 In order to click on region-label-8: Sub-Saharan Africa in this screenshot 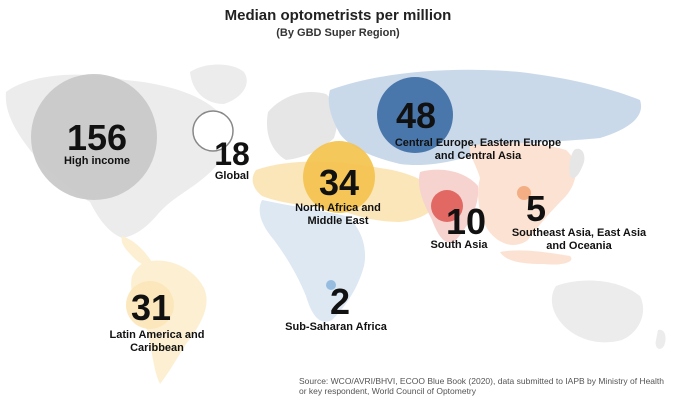, I will do `click(336, 327)`.